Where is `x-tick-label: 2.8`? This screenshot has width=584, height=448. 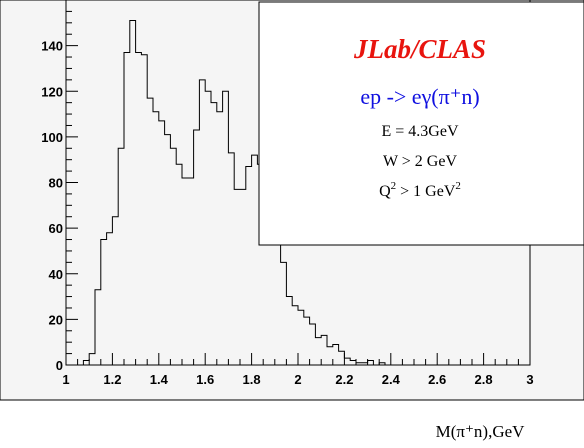 x-tick-label: 2.8 is located at coordinates (484, 379).